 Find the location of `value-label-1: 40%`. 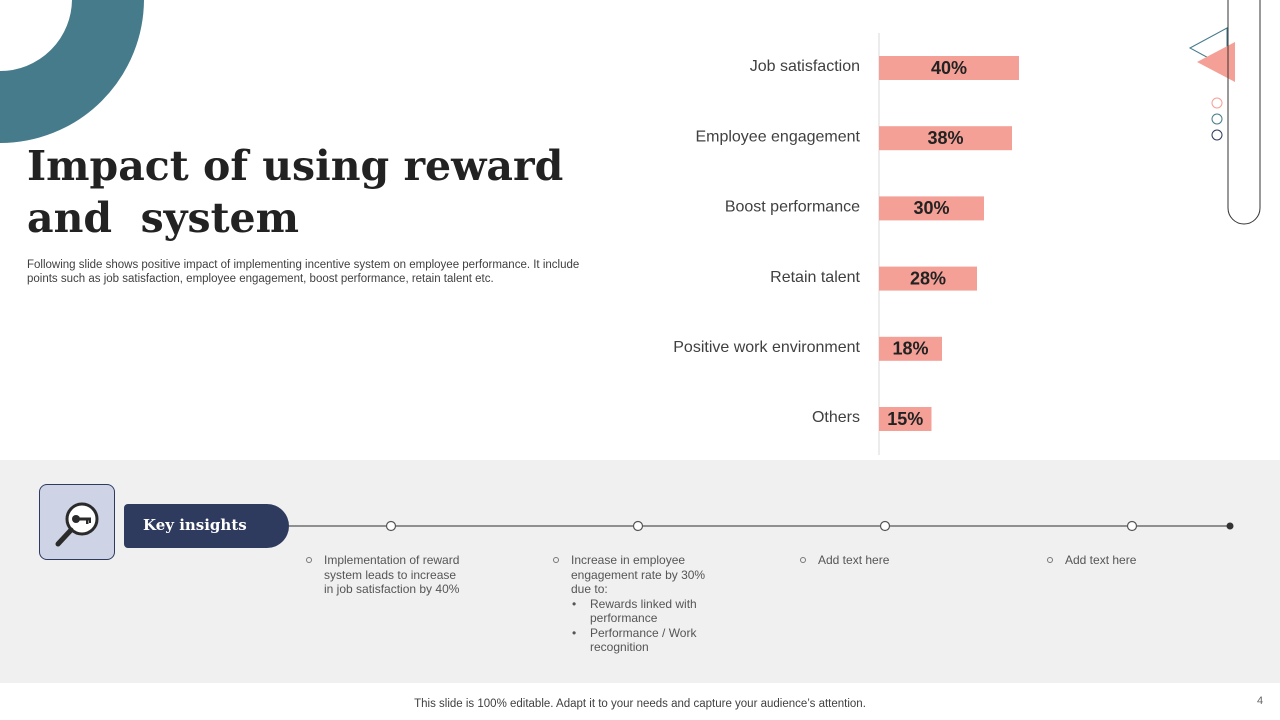

value-label-1: 40% is located at coordinates (949, 68).